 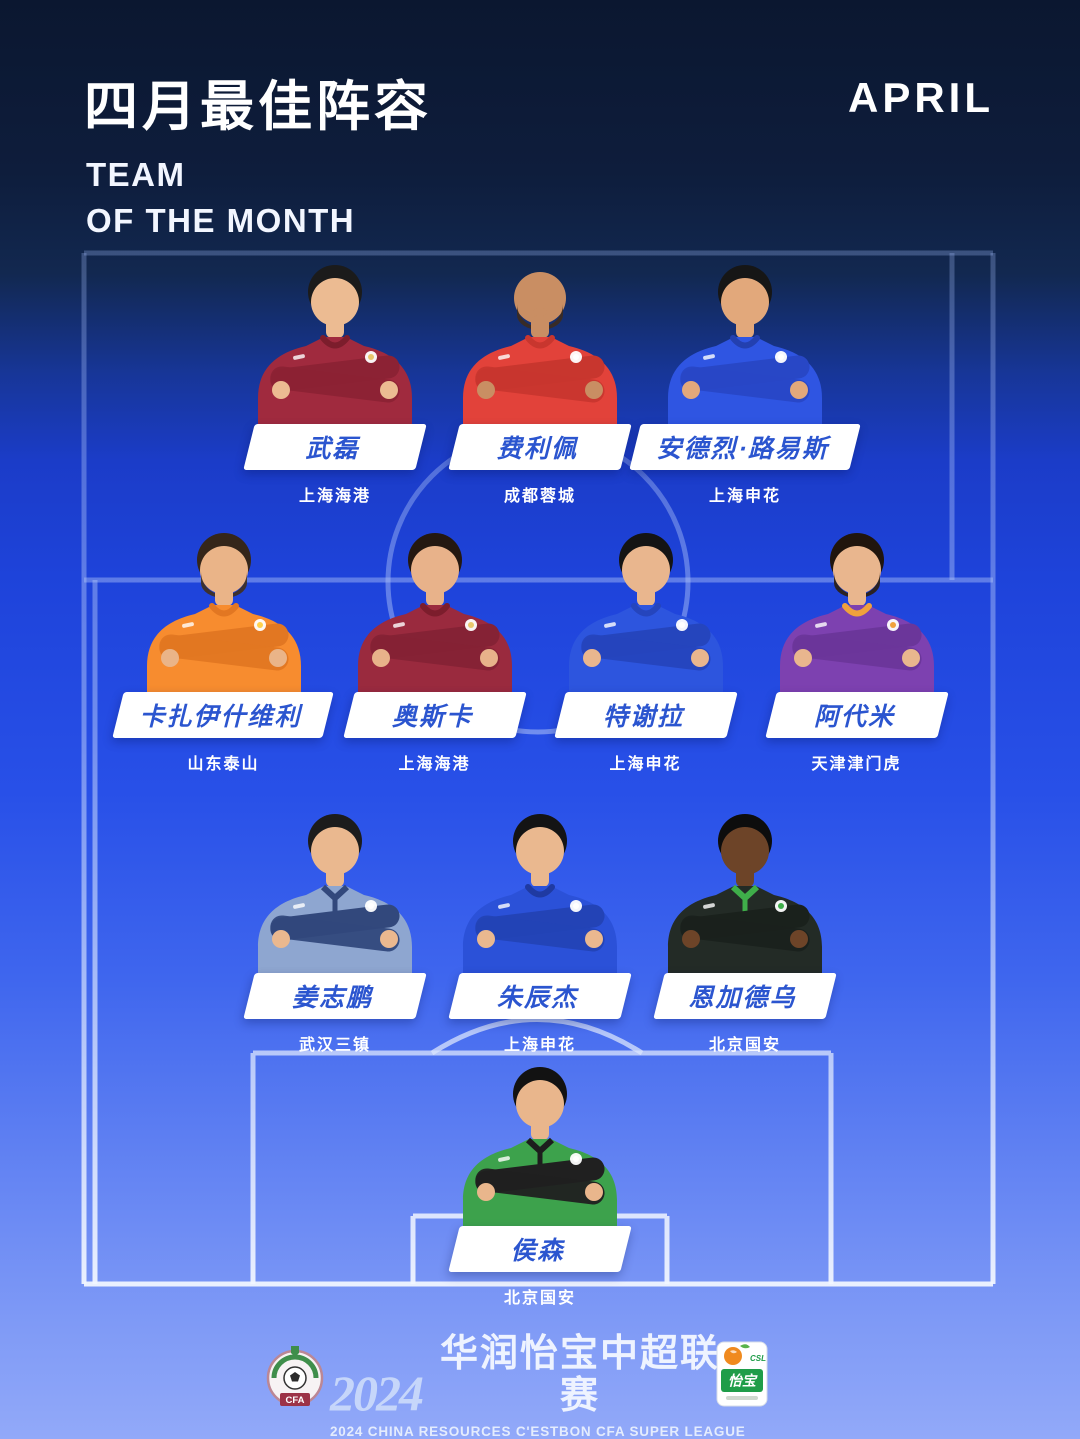 I want to click on player-name: 费利佩, so click(x=539, y=449).